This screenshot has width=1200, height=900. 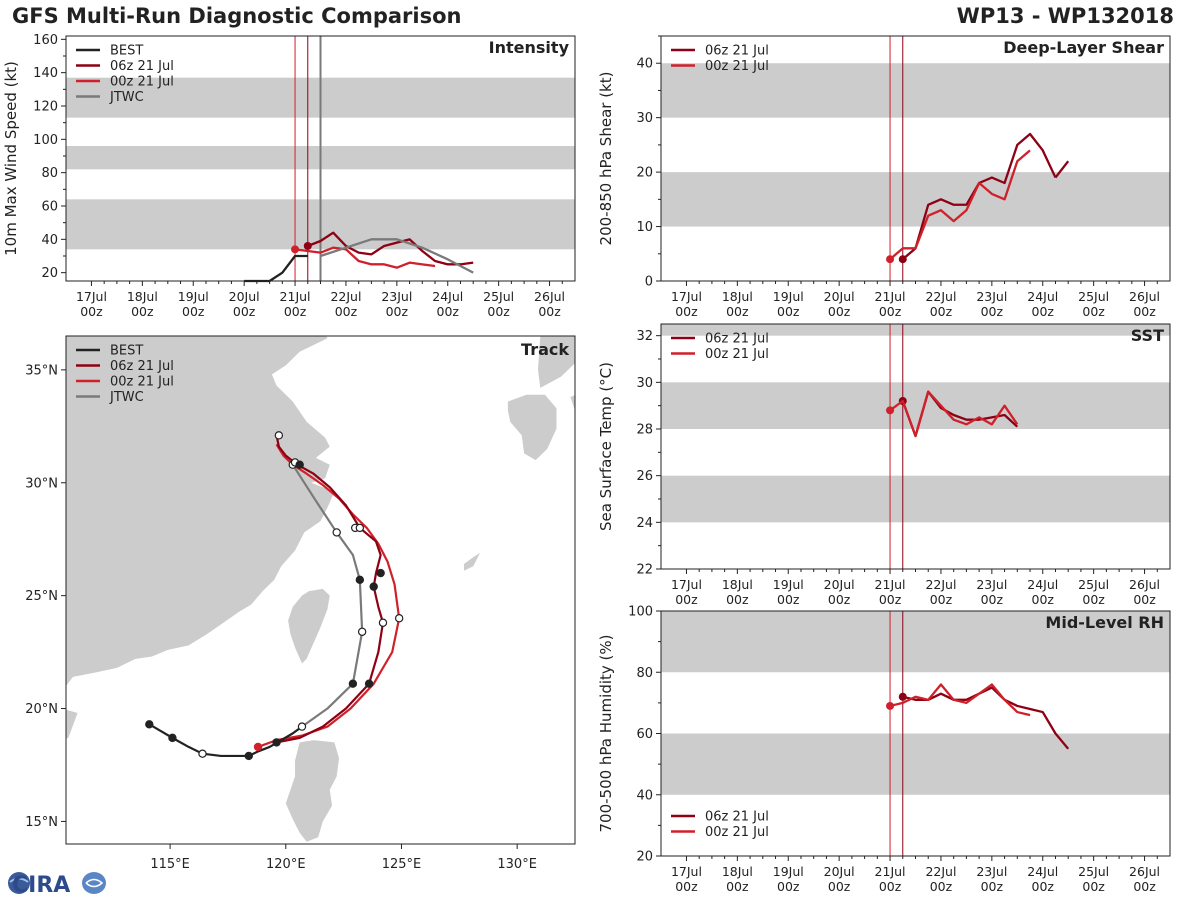 I want to click on y-axis-label: Sea Surface Temp (°C), so click(x=606, y=446).